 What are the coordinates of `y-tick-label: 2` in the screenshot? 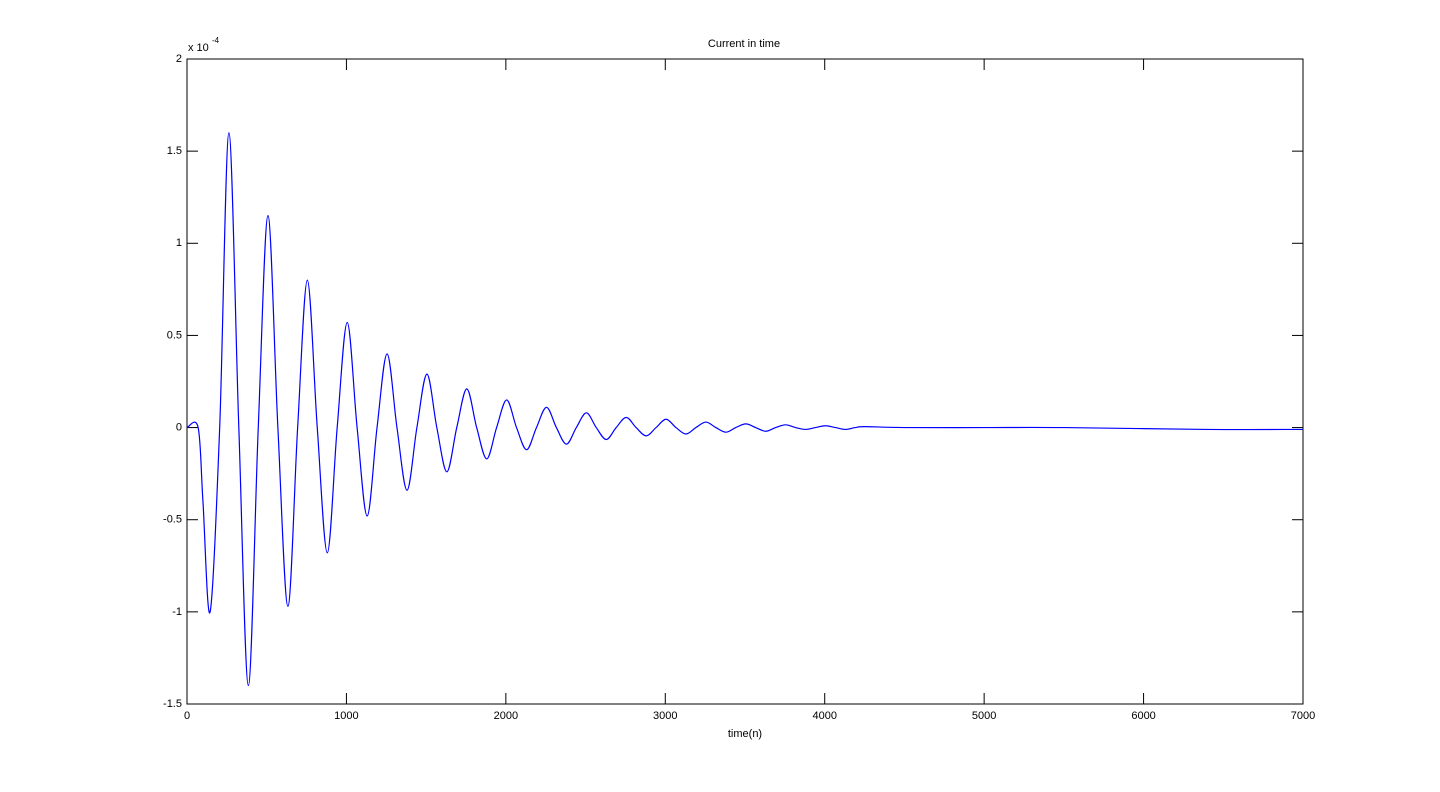 It's located at (179, 59).